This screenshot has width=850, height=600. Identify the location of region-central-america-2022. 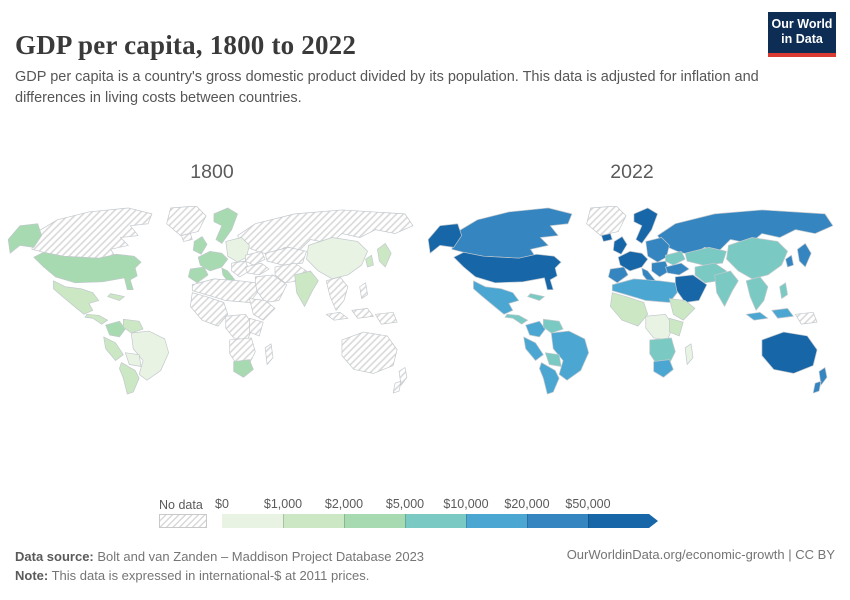
(516, 319).